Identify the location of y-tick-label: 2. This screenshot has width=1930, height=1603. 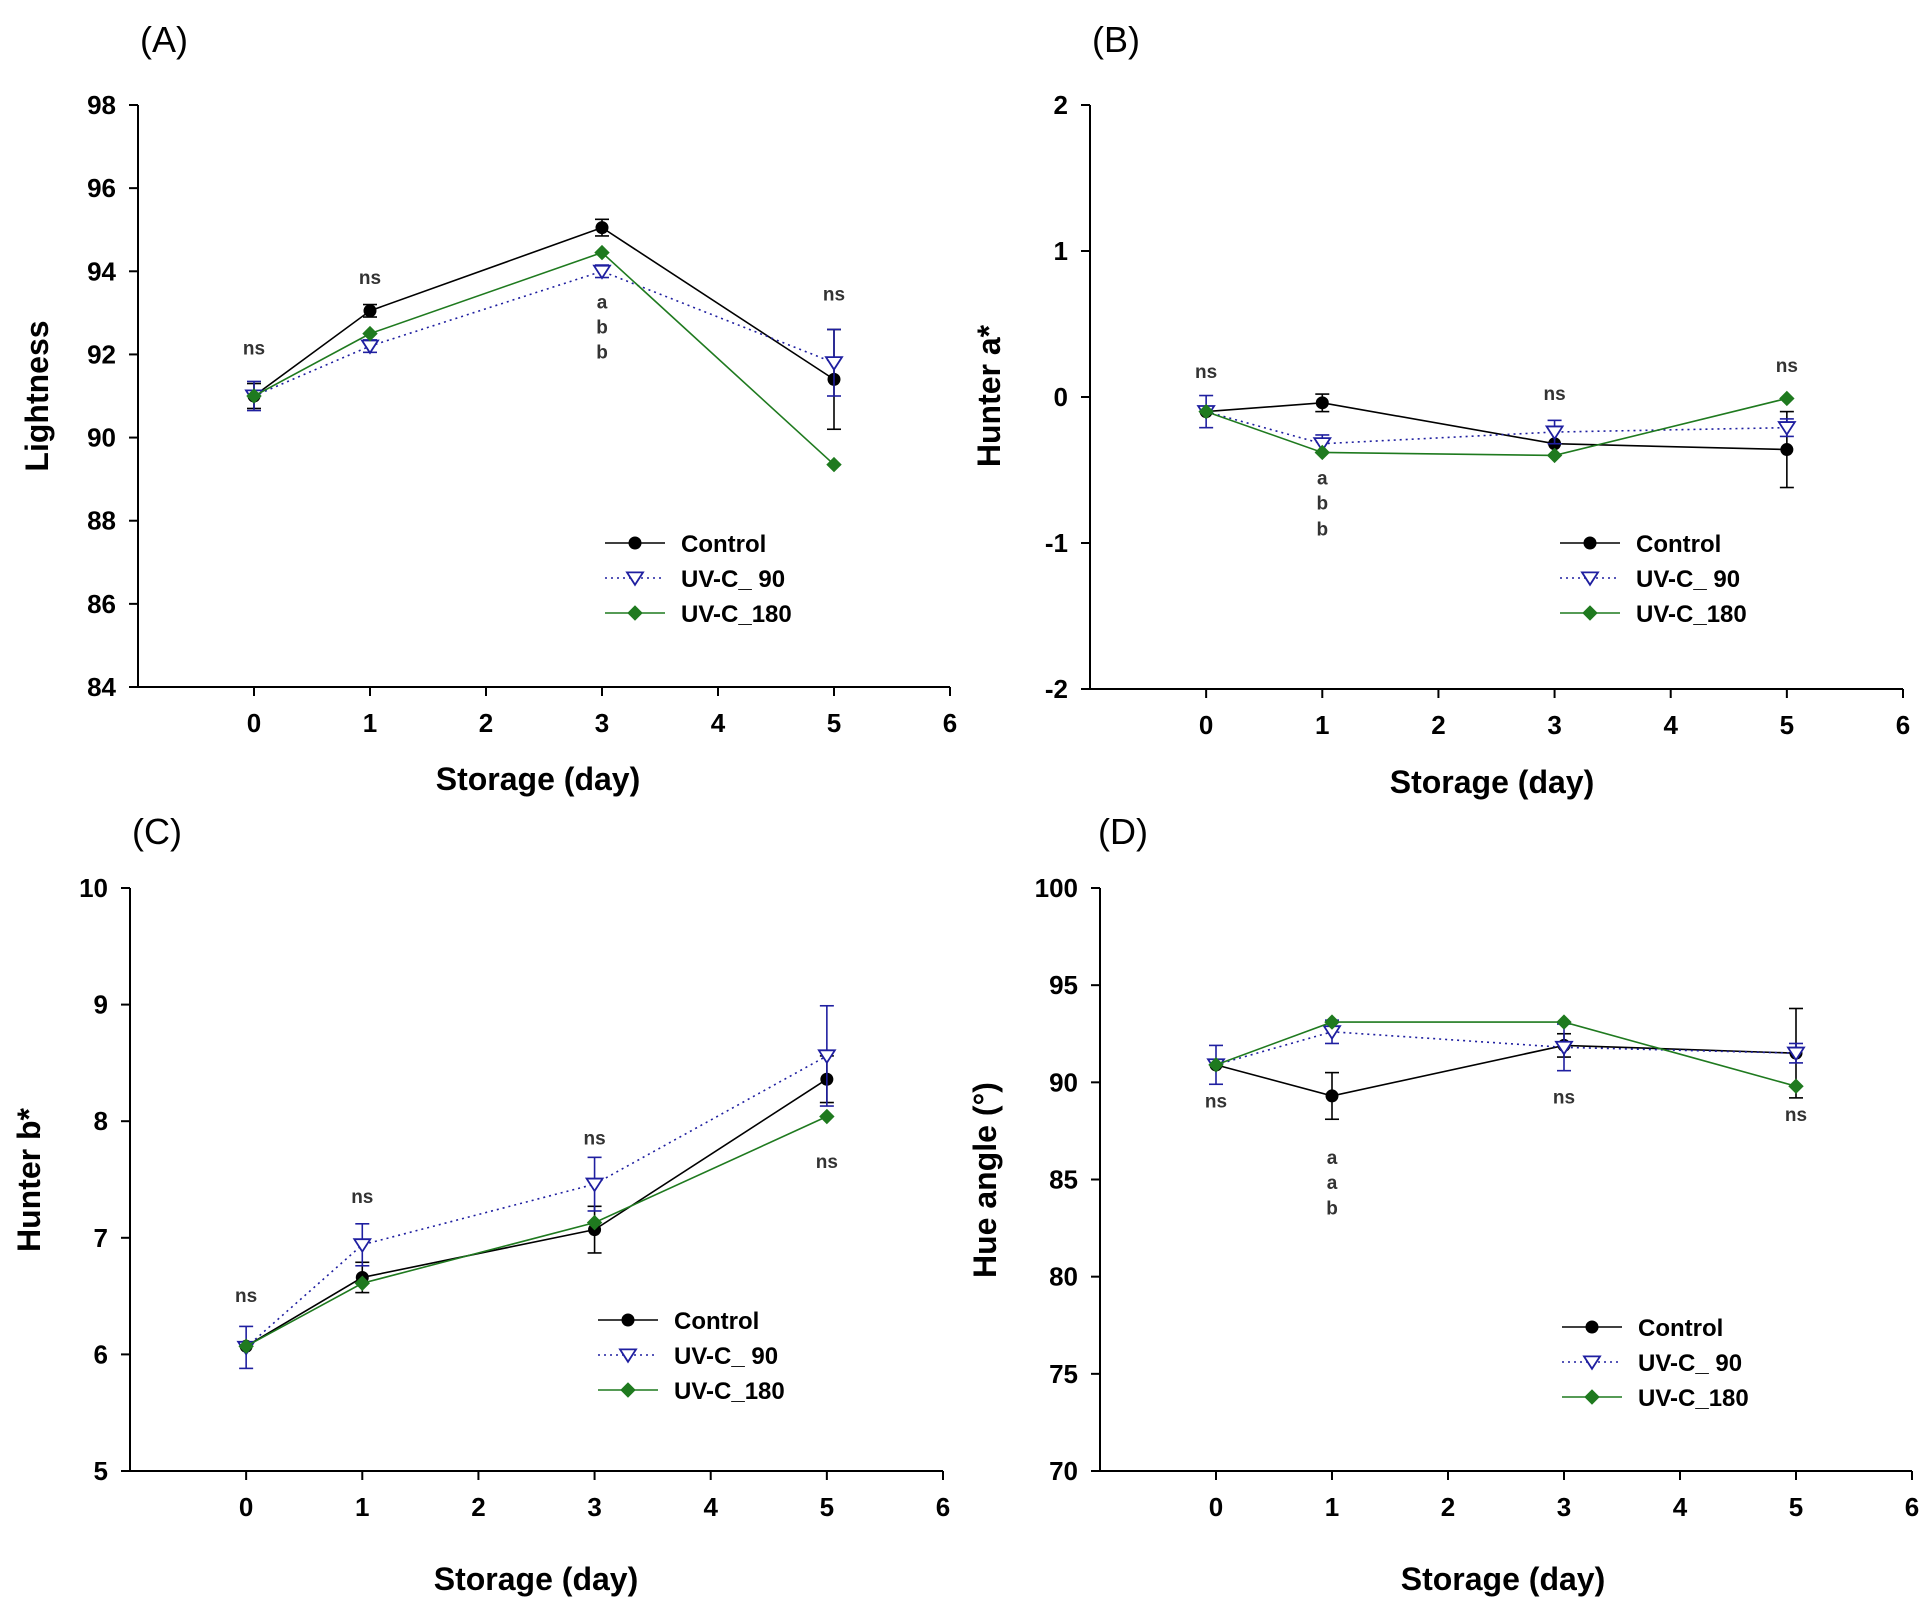
(1061, 105).